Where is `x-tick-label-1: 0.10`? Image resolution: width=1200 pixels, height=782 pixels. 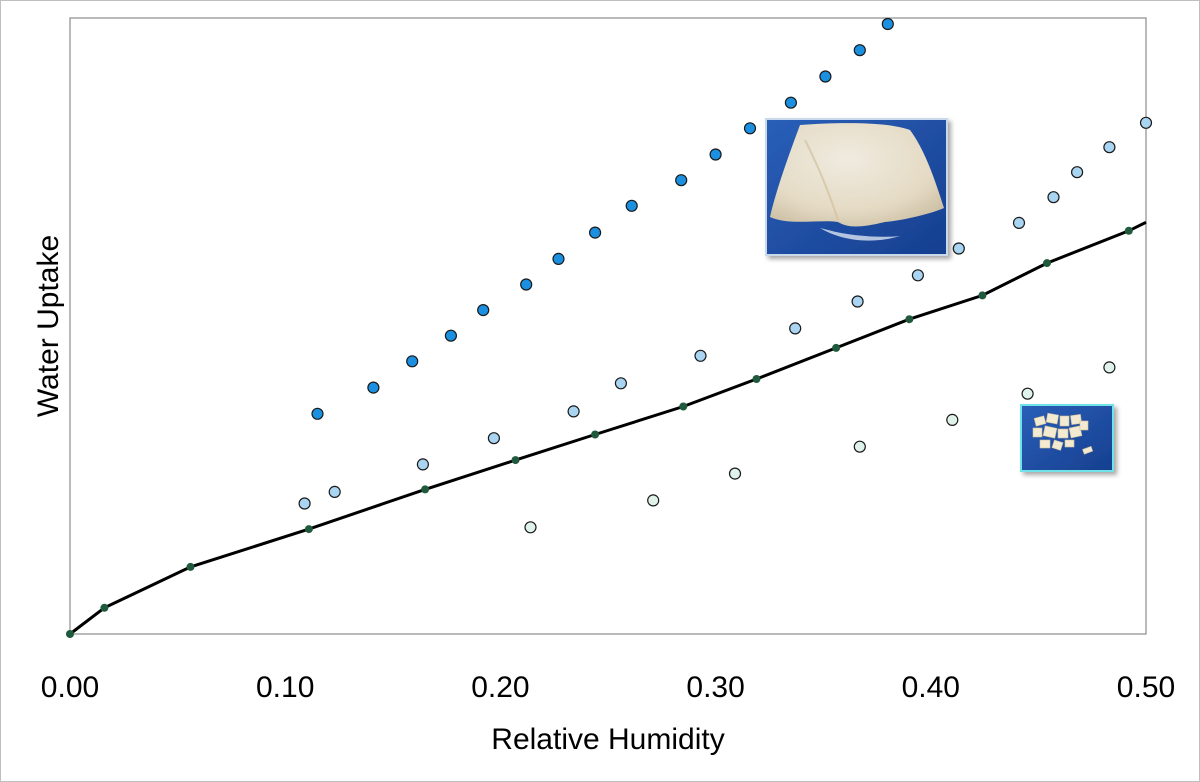 x-tick-label-1: 0.10 is located at coordinates (285, 687).